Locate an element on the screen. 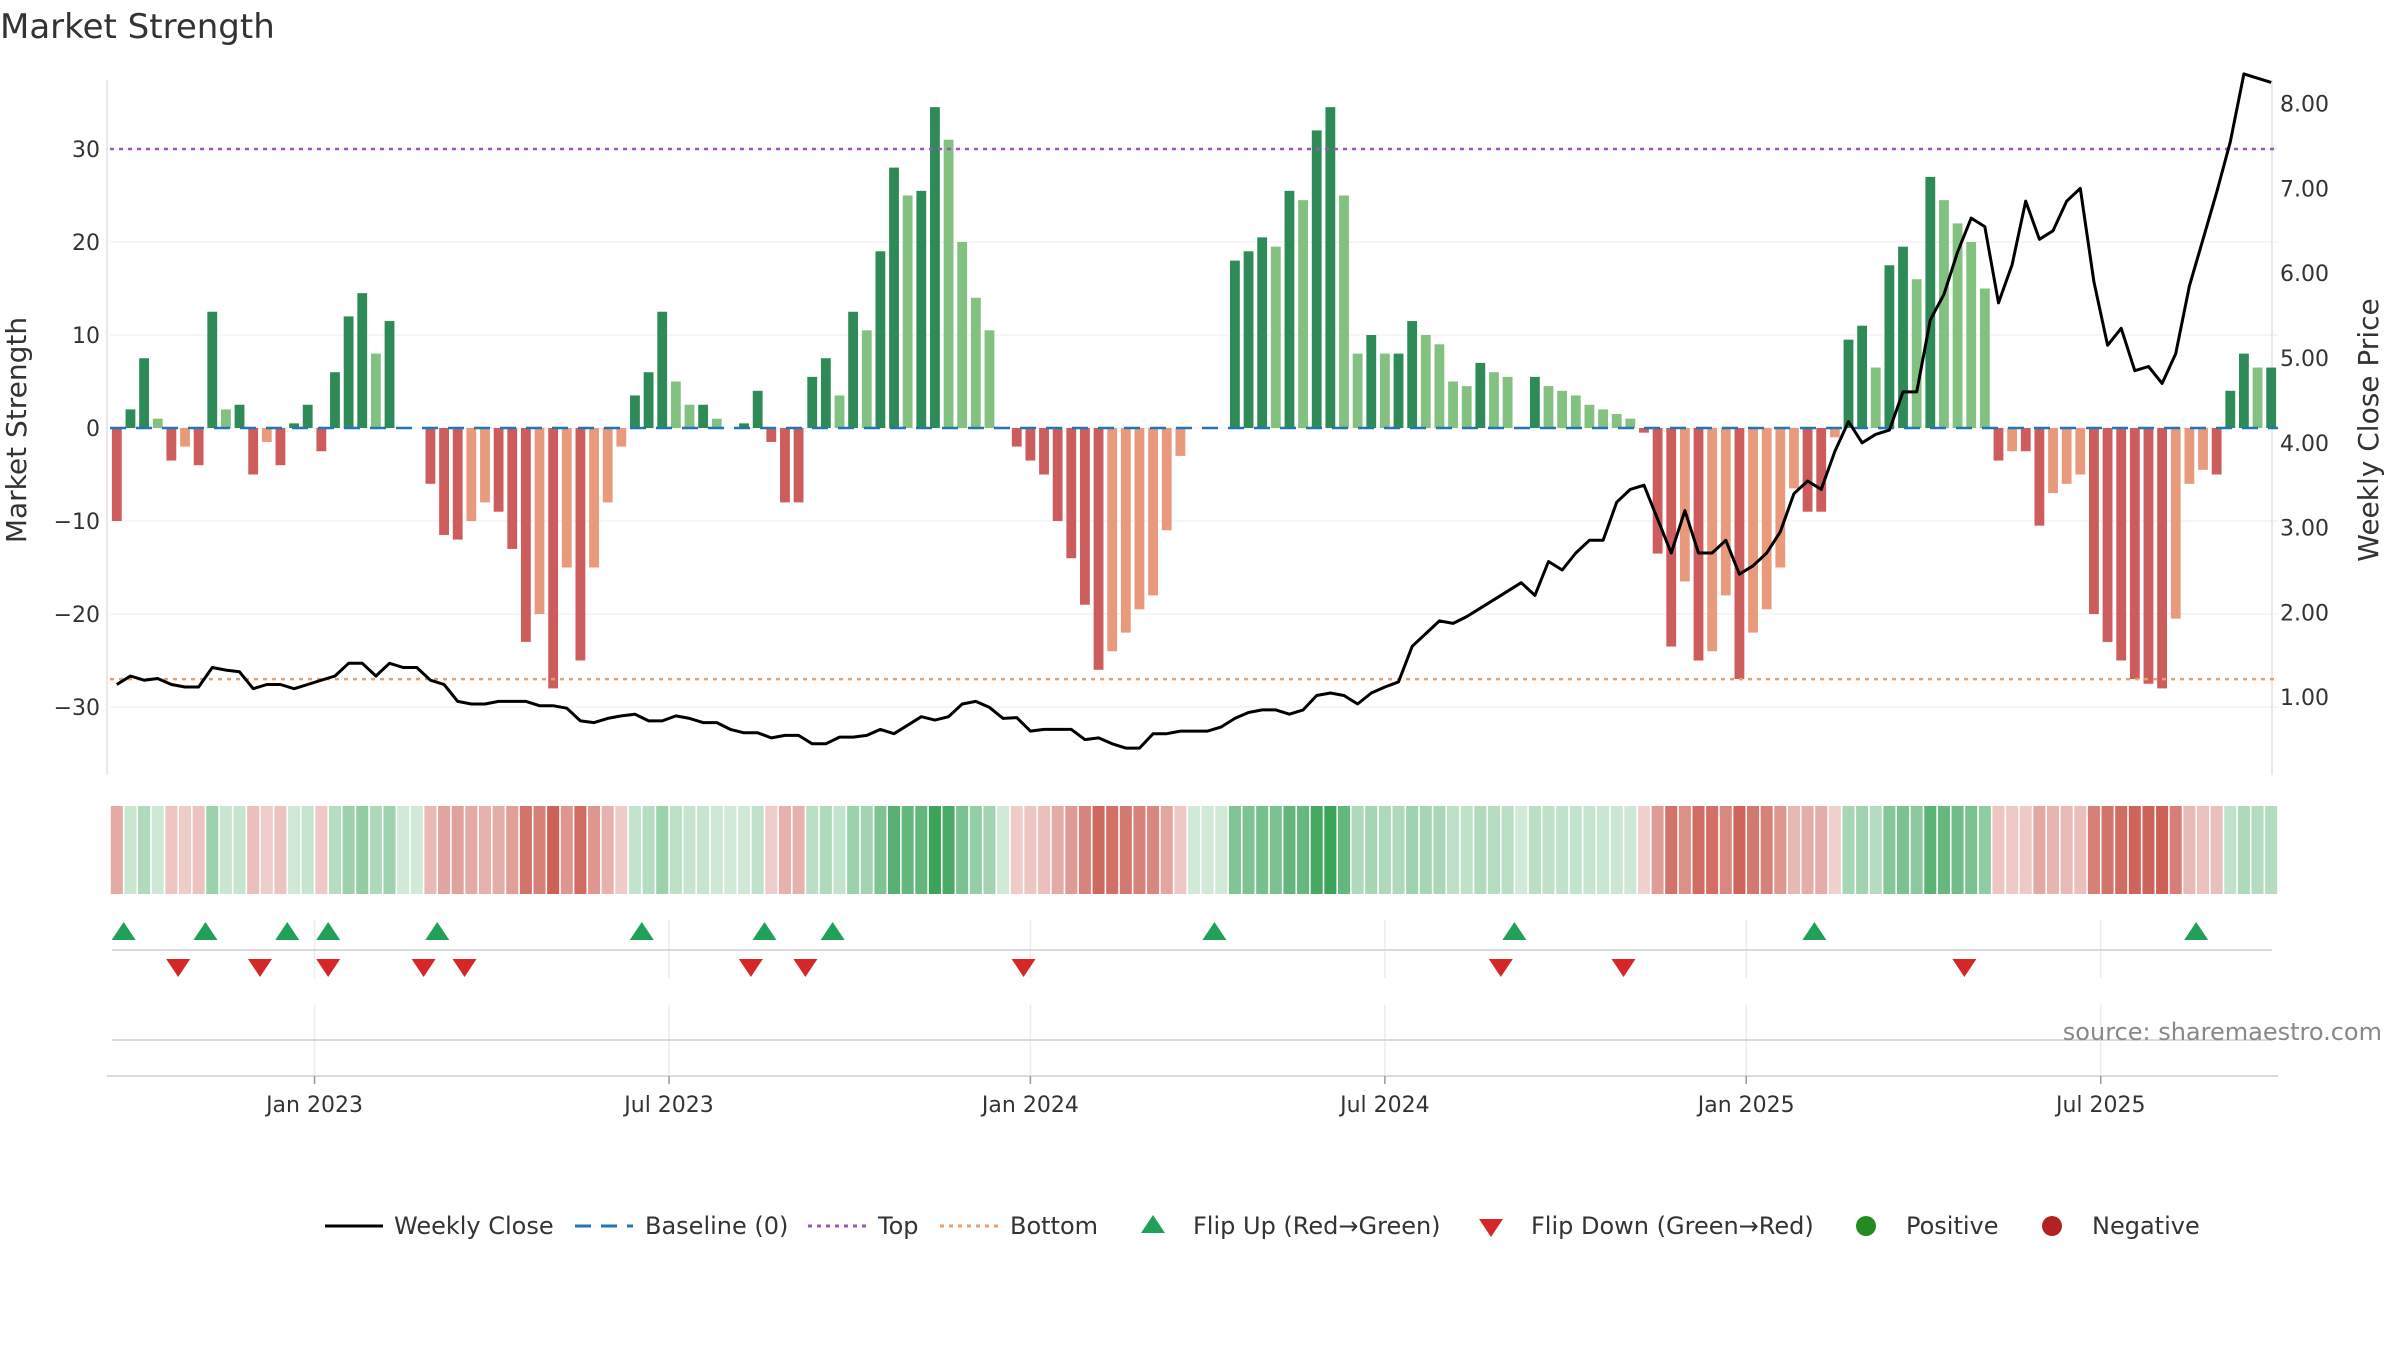 This screenshot has height=1350, width=2400. left-tick-label: −30 is located at coordinates (77, 708).